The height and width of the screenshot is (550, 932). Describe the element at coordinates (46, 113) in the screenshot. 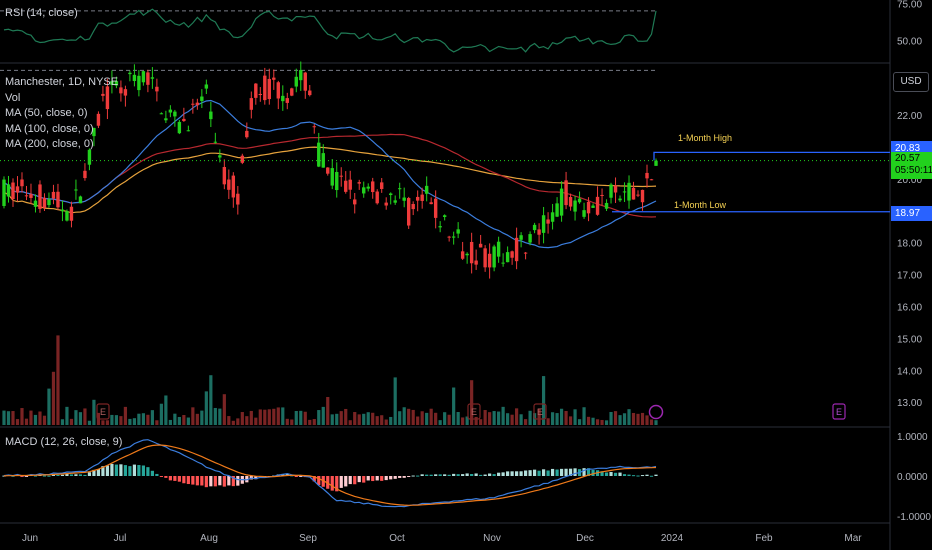

I see `ma50-label: MA (50, close, 0)` at that location.